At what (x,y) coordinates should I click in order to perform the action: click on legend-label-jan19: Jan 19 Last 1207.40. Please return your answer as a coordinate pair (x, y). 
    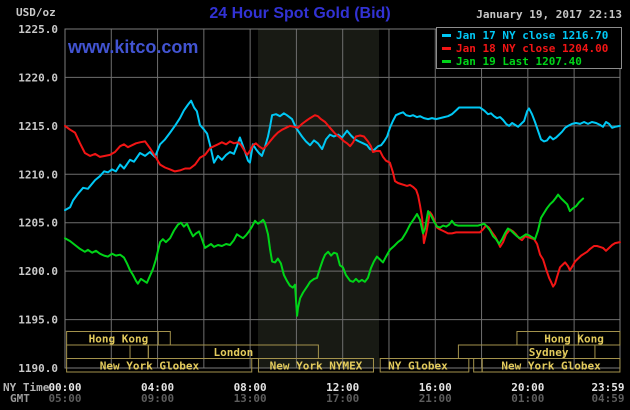
    Looking at the image, I should click on (519, 61).